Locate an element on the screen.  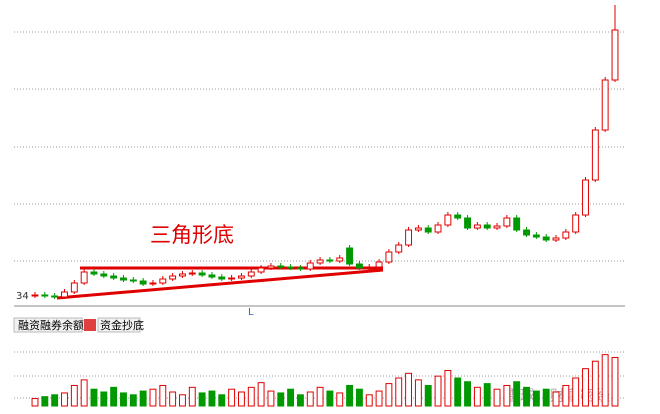
price-label: 34 is located at coordinates (22, 296).